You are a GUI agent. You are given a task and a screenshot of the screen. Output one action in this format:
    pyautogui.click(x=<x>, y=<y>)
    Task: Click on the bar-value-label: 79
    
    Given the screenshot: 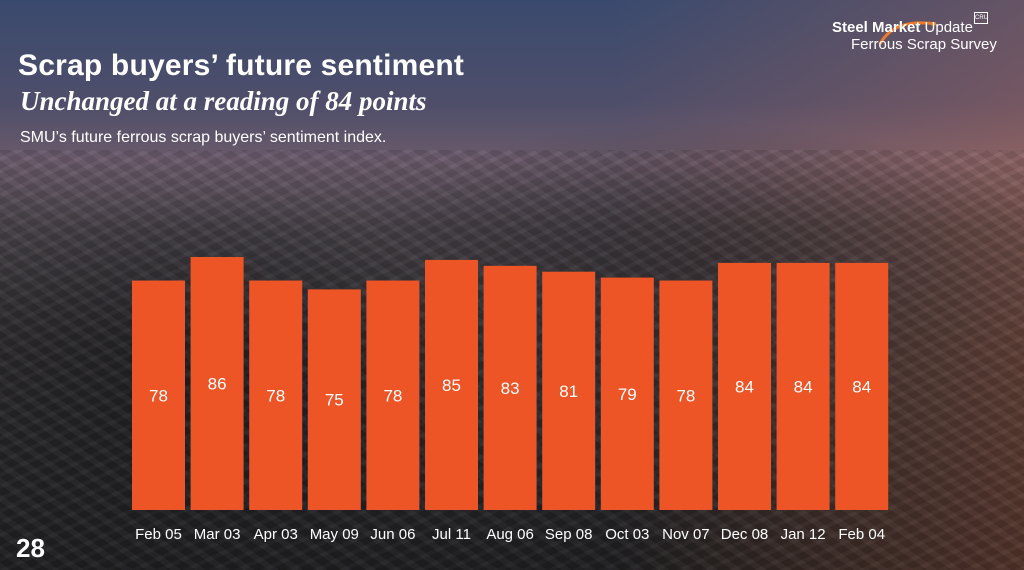 What is the action you would take?
    pyautogui.click(x=627, y=394)
    